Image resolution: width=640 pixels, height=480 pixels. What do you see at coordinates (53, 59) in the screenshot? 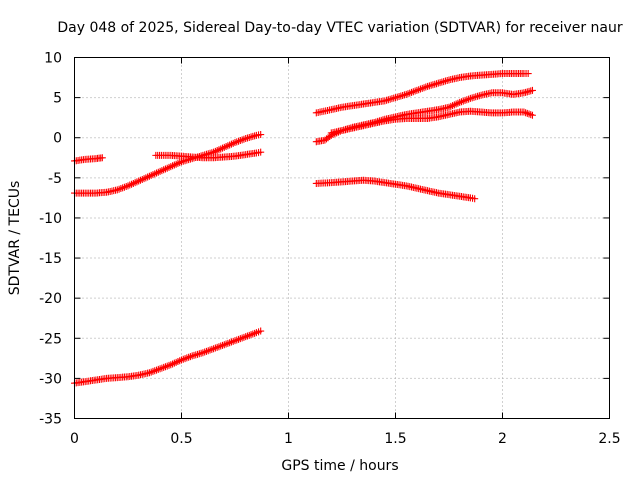
I see `y-tick-label: 10` at bounding box center [53, 59].